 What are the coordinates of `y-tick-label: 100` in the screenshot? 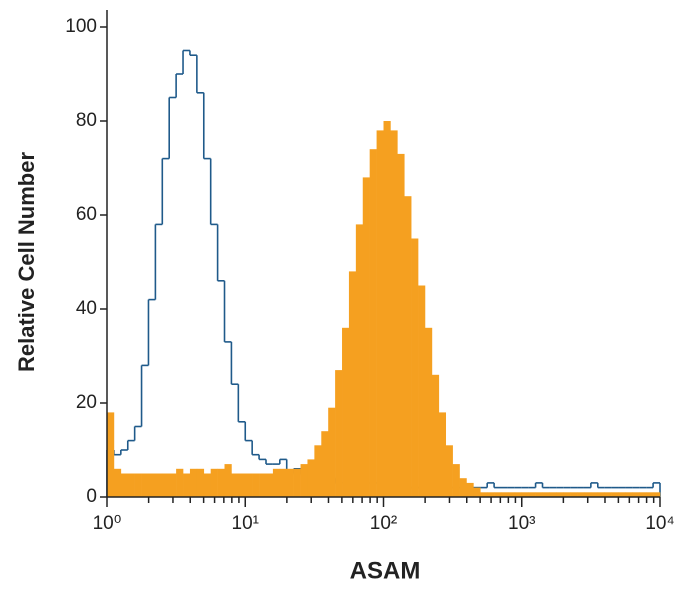 It's located at (81, 26).